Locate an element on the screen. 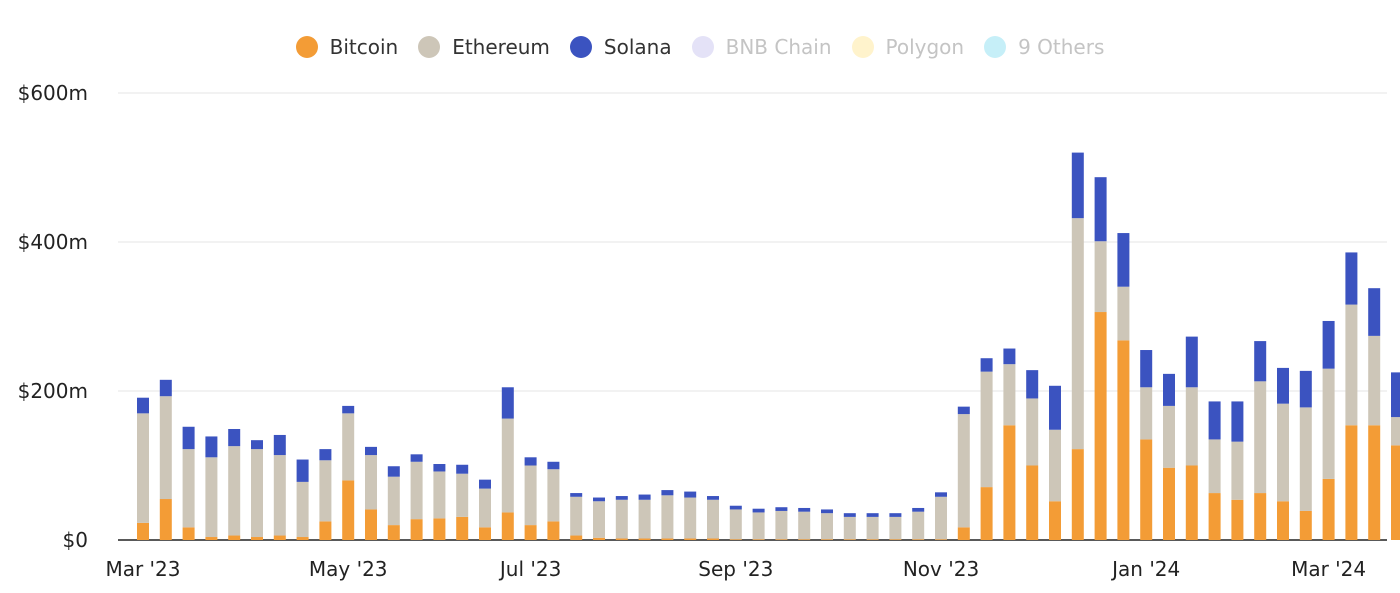 Image resolution: width=1400 pixels, height=593 pixels. legend-item-polygon: Polygon is located at coordinates (907, 47).